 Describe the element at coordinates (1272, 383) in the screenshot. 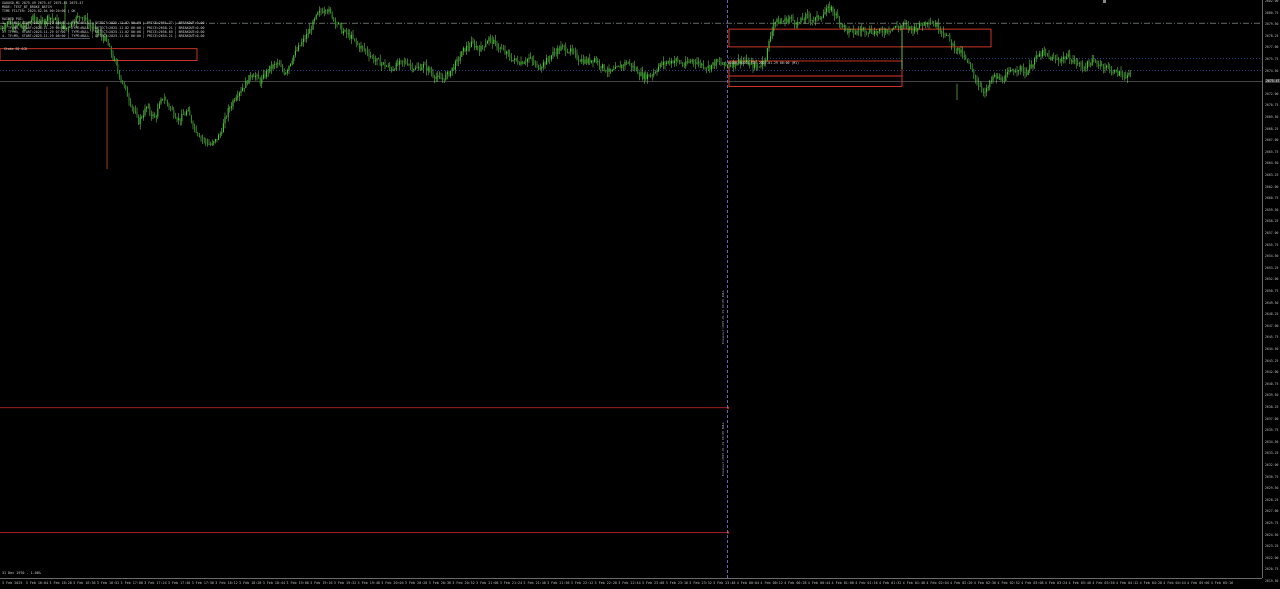

I see `price-tick-label: 2640.75` at that location.